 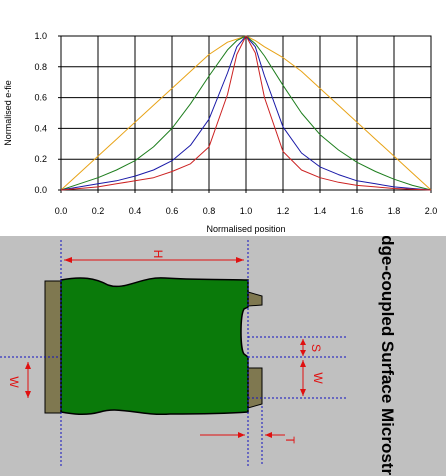 What do you see at coordinates (61, 211) in the screenshot?
I see `x-tick-label: 0.0` at bounding box center [61, 211].